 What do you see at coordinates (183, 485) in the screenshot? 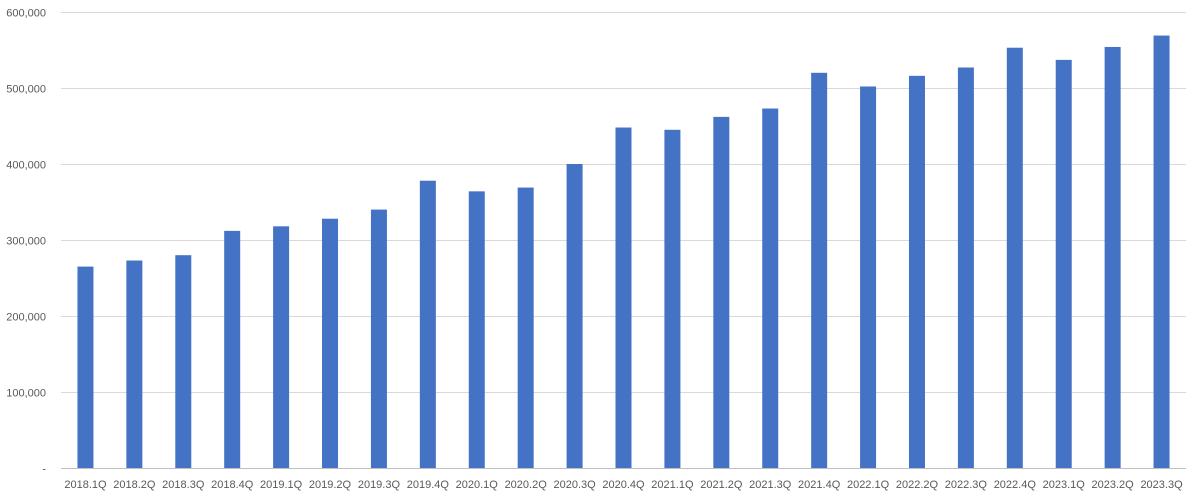
I see `x-tick-label: 2018.3Q` at bounding box center [183, 485].